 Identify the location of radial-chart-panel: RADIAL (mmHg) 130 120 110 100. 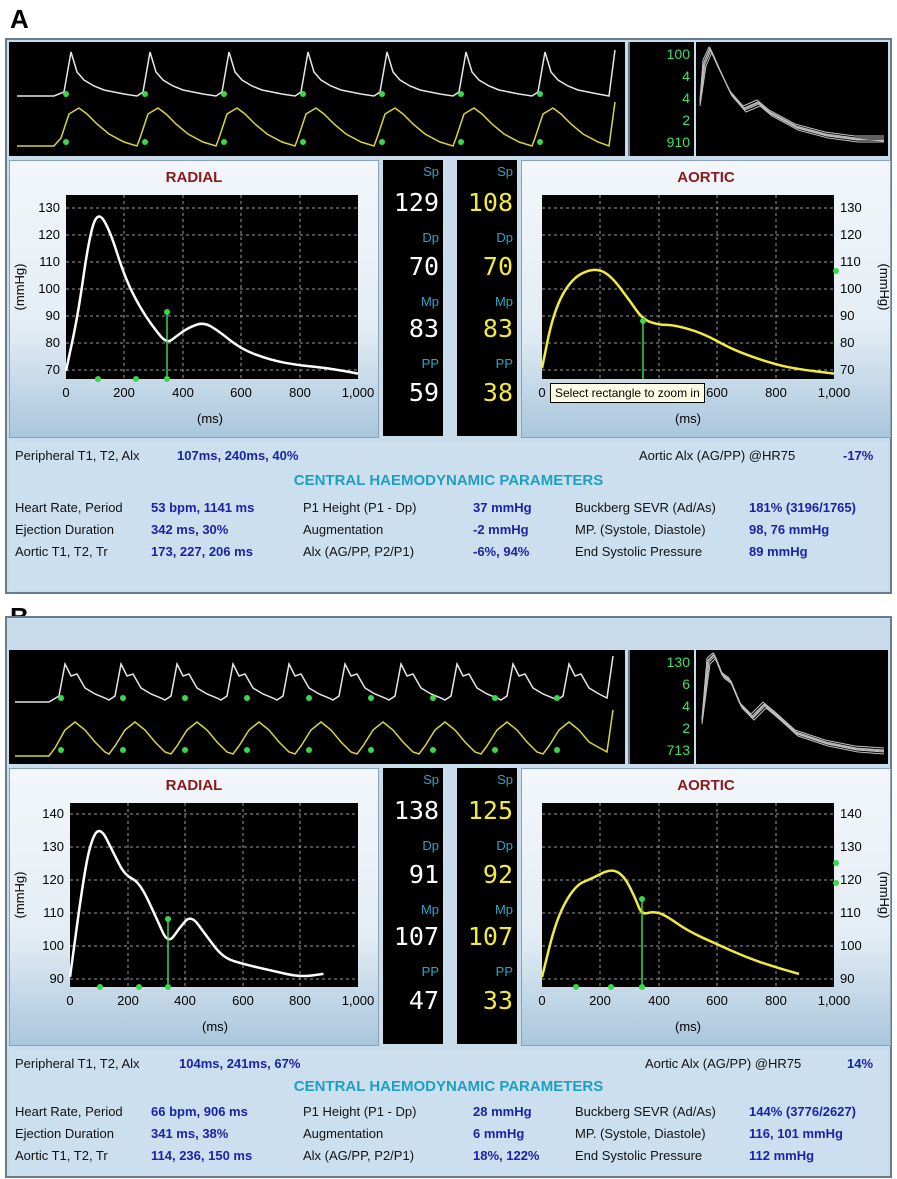
(194, 299).